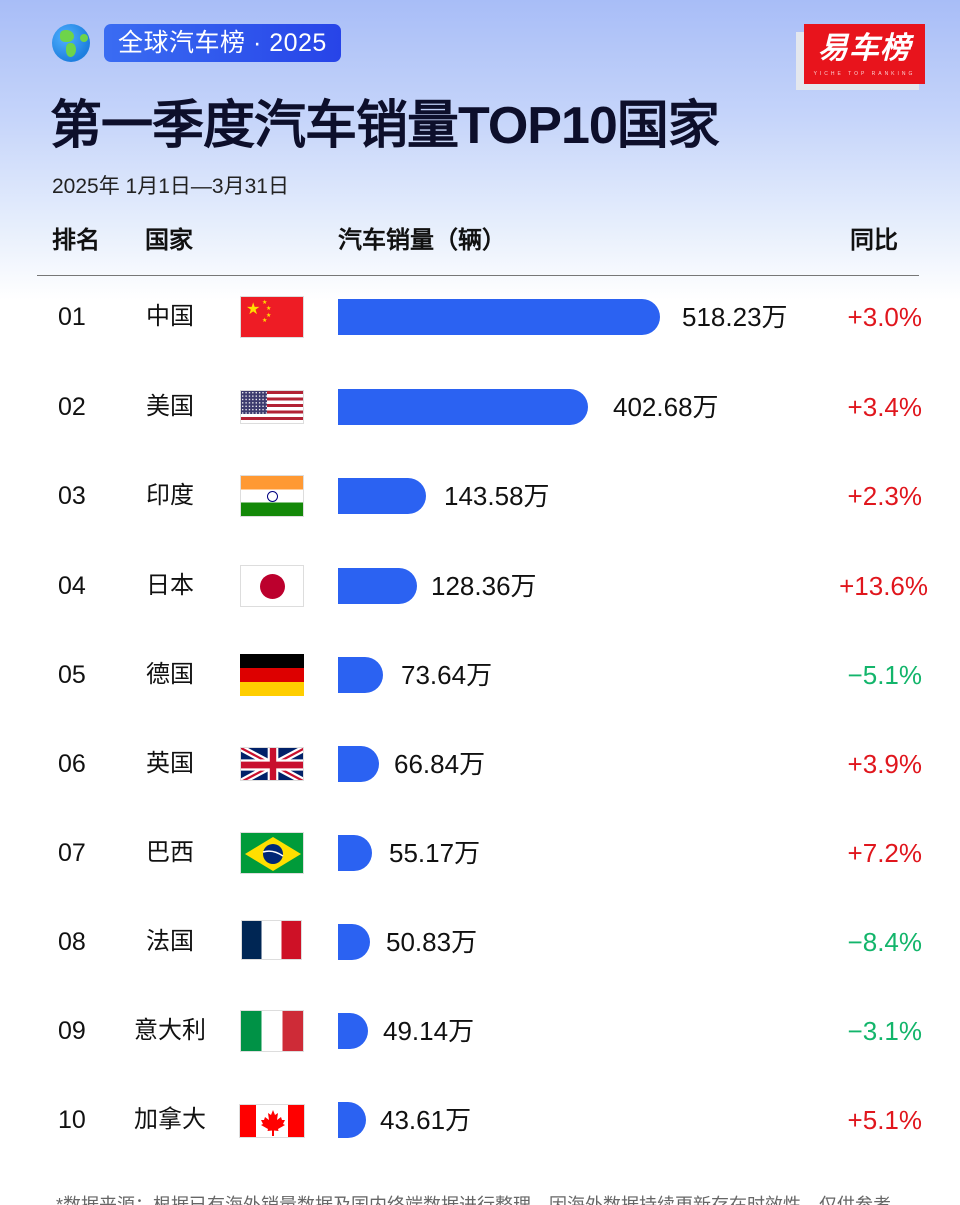 The width and height of the screenshot is (960, 1205). What do you see at coordinates (170, 852) in the screenshot?
I see `country-name: 巴西` at bounding box center [170, 852].